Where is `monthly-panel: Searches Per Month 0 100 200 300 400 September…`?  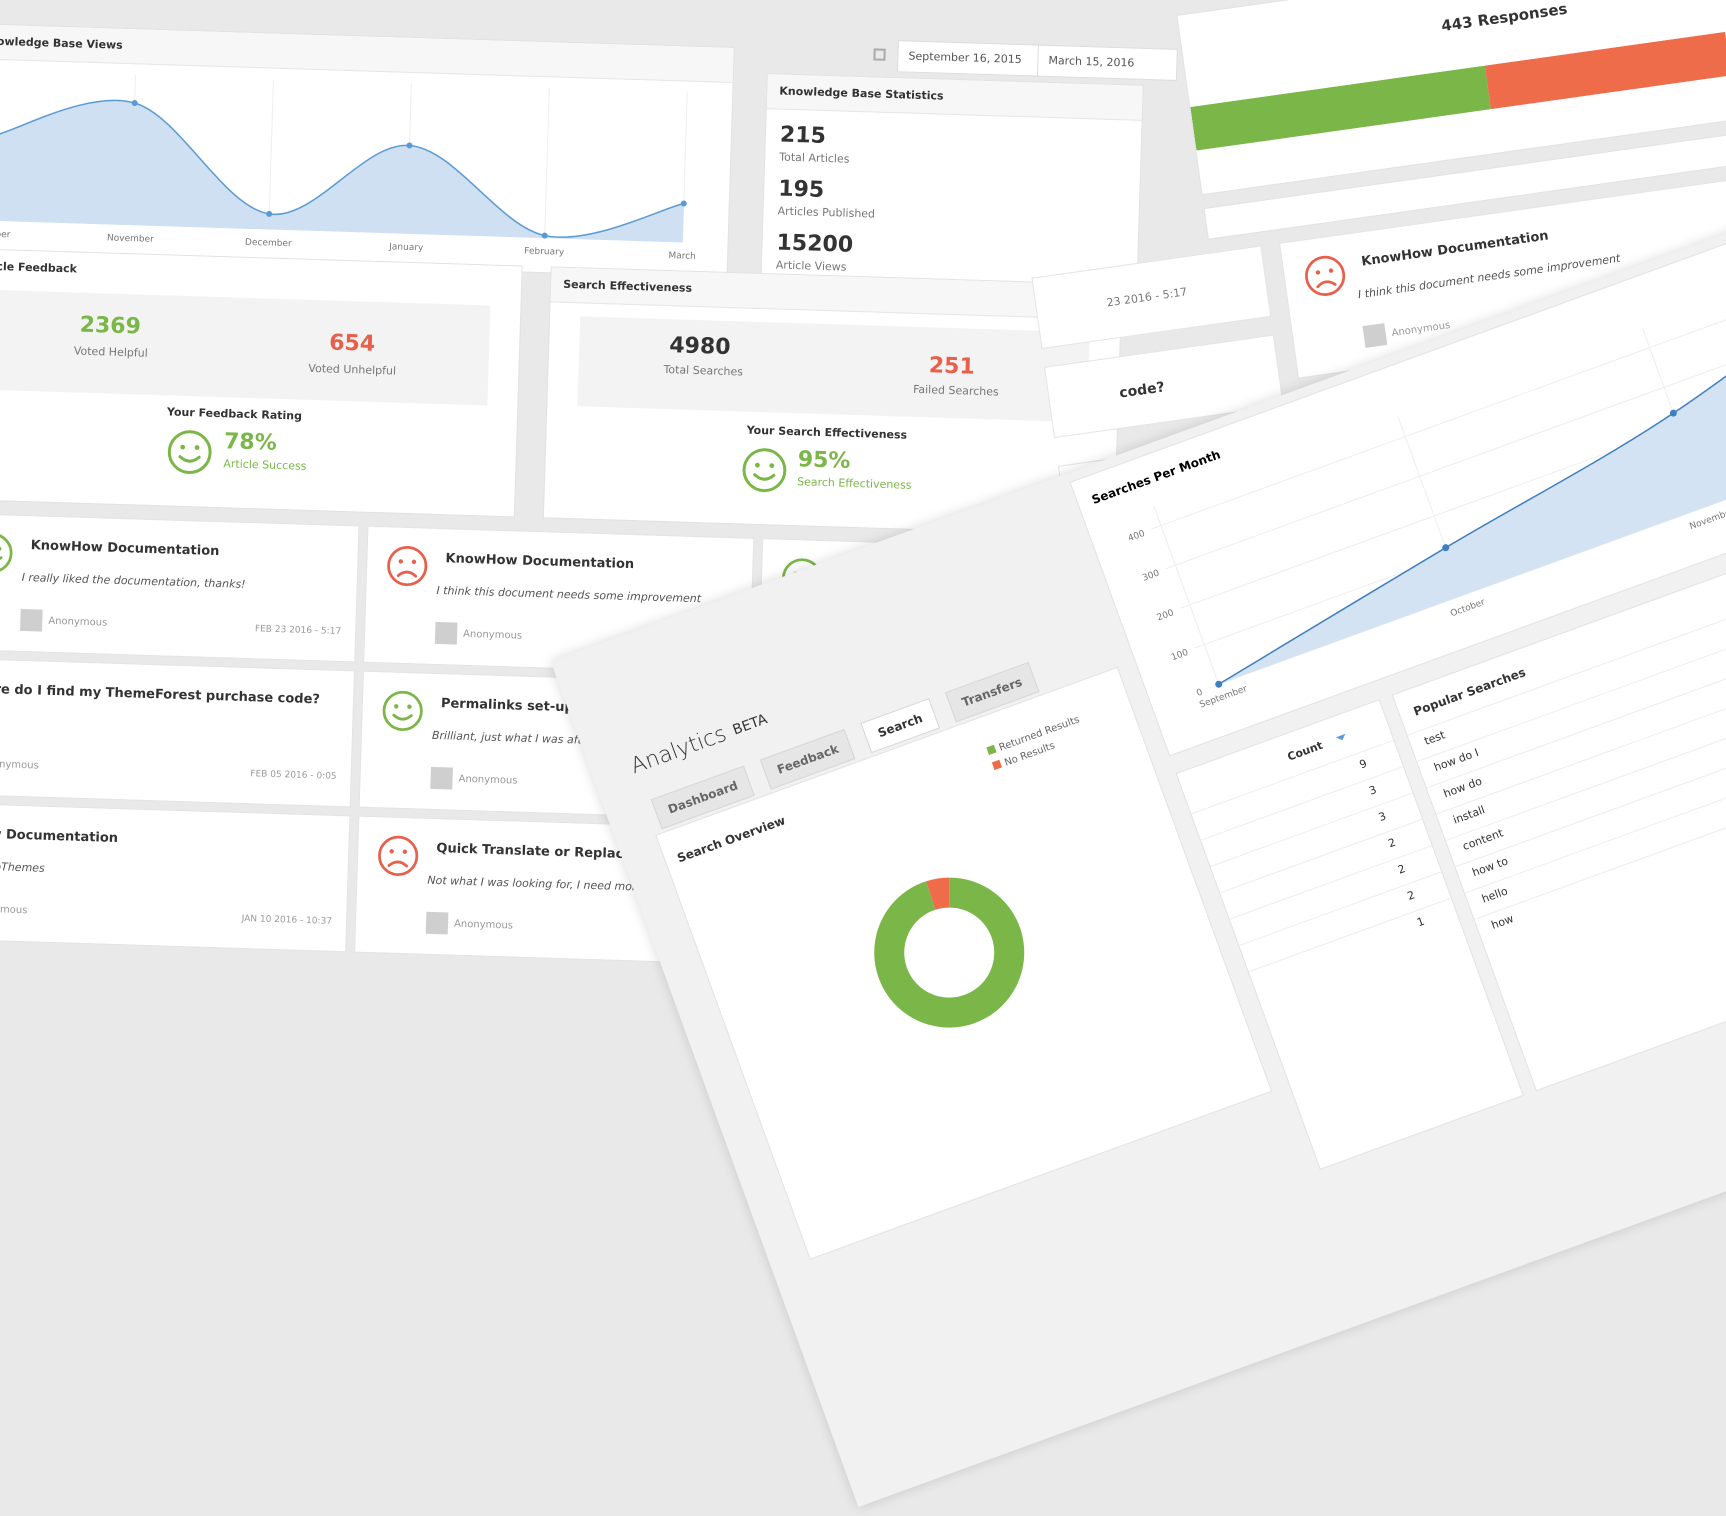 monthly-panel: Searches Per Month 0 100 200 300 400 September… is located at coordinates (1398, 465).